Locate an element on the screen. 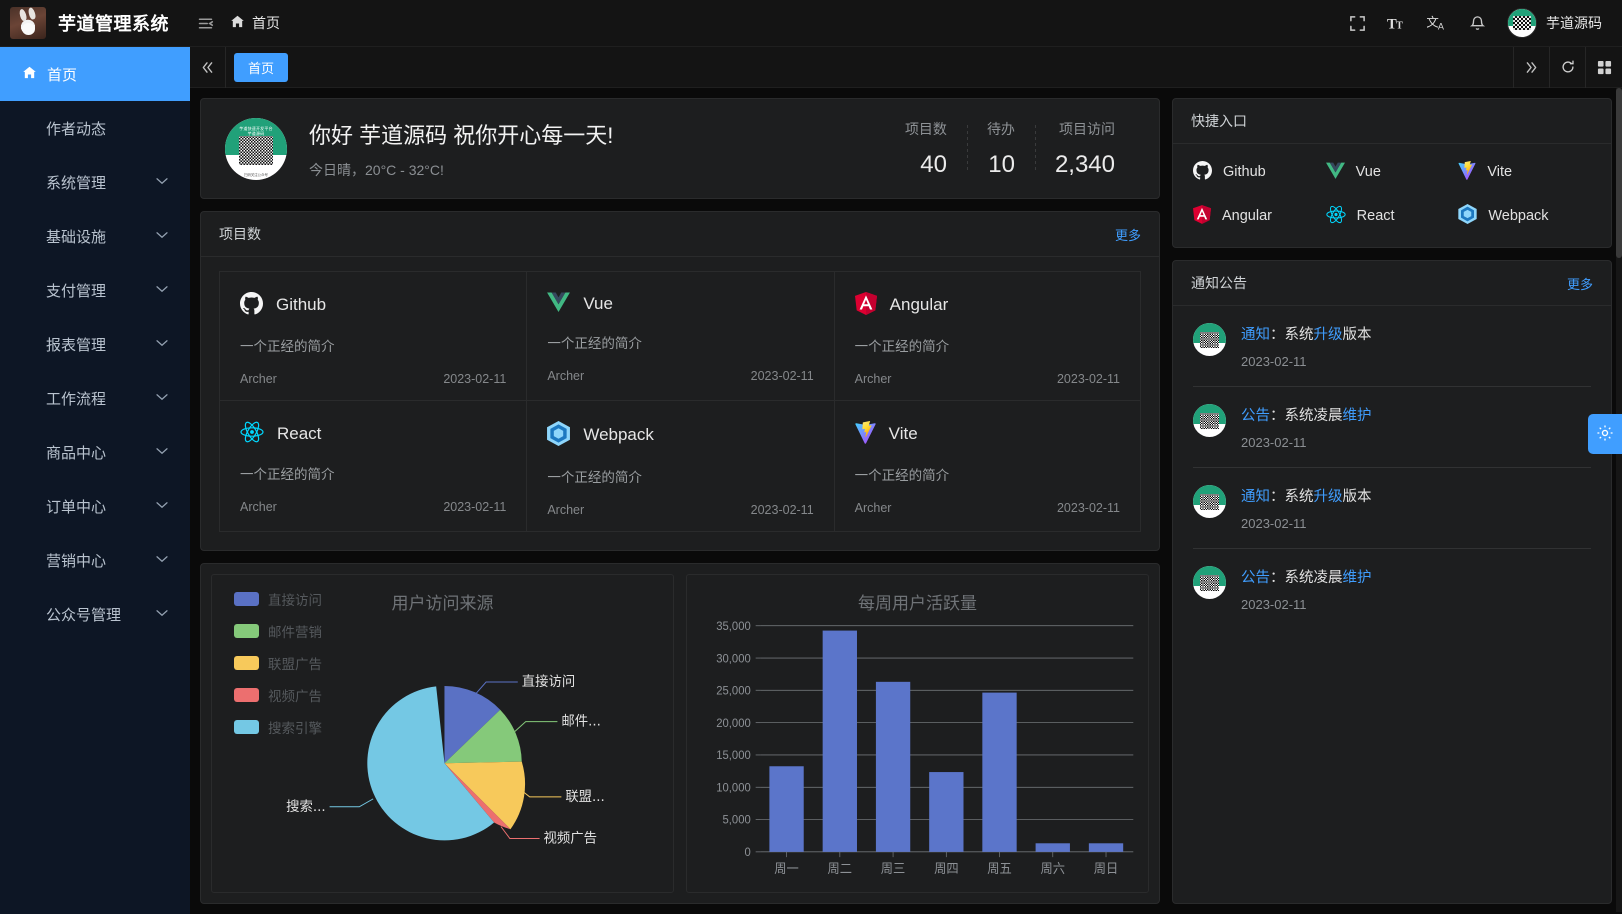 The width and height of the screenshot is (1622, 914). quick-item-angular: Angular is located at coordinates (1259, 215).